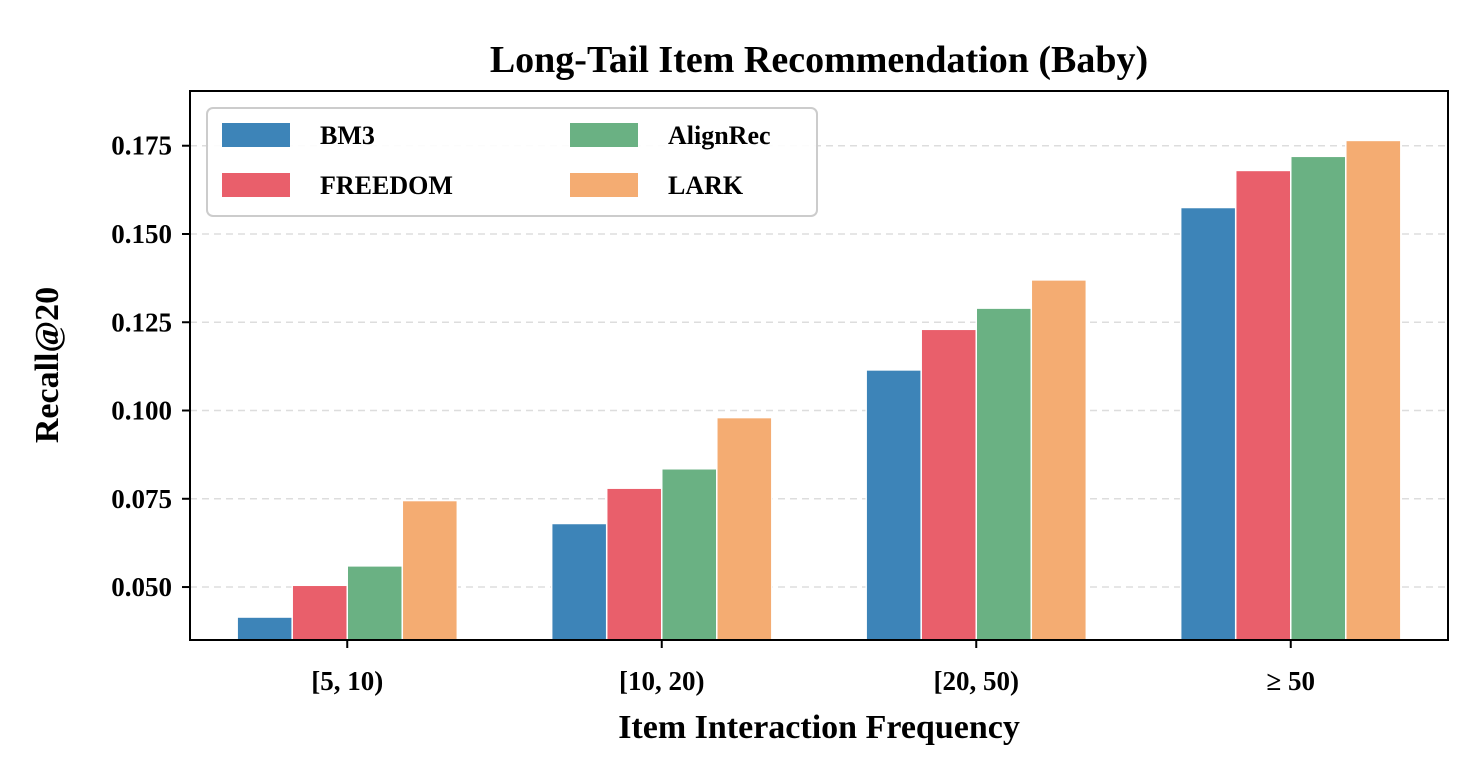 This screenshot has height=780, width=1470. I want to click on y-tick-label: 0.175, so click(141, 146).